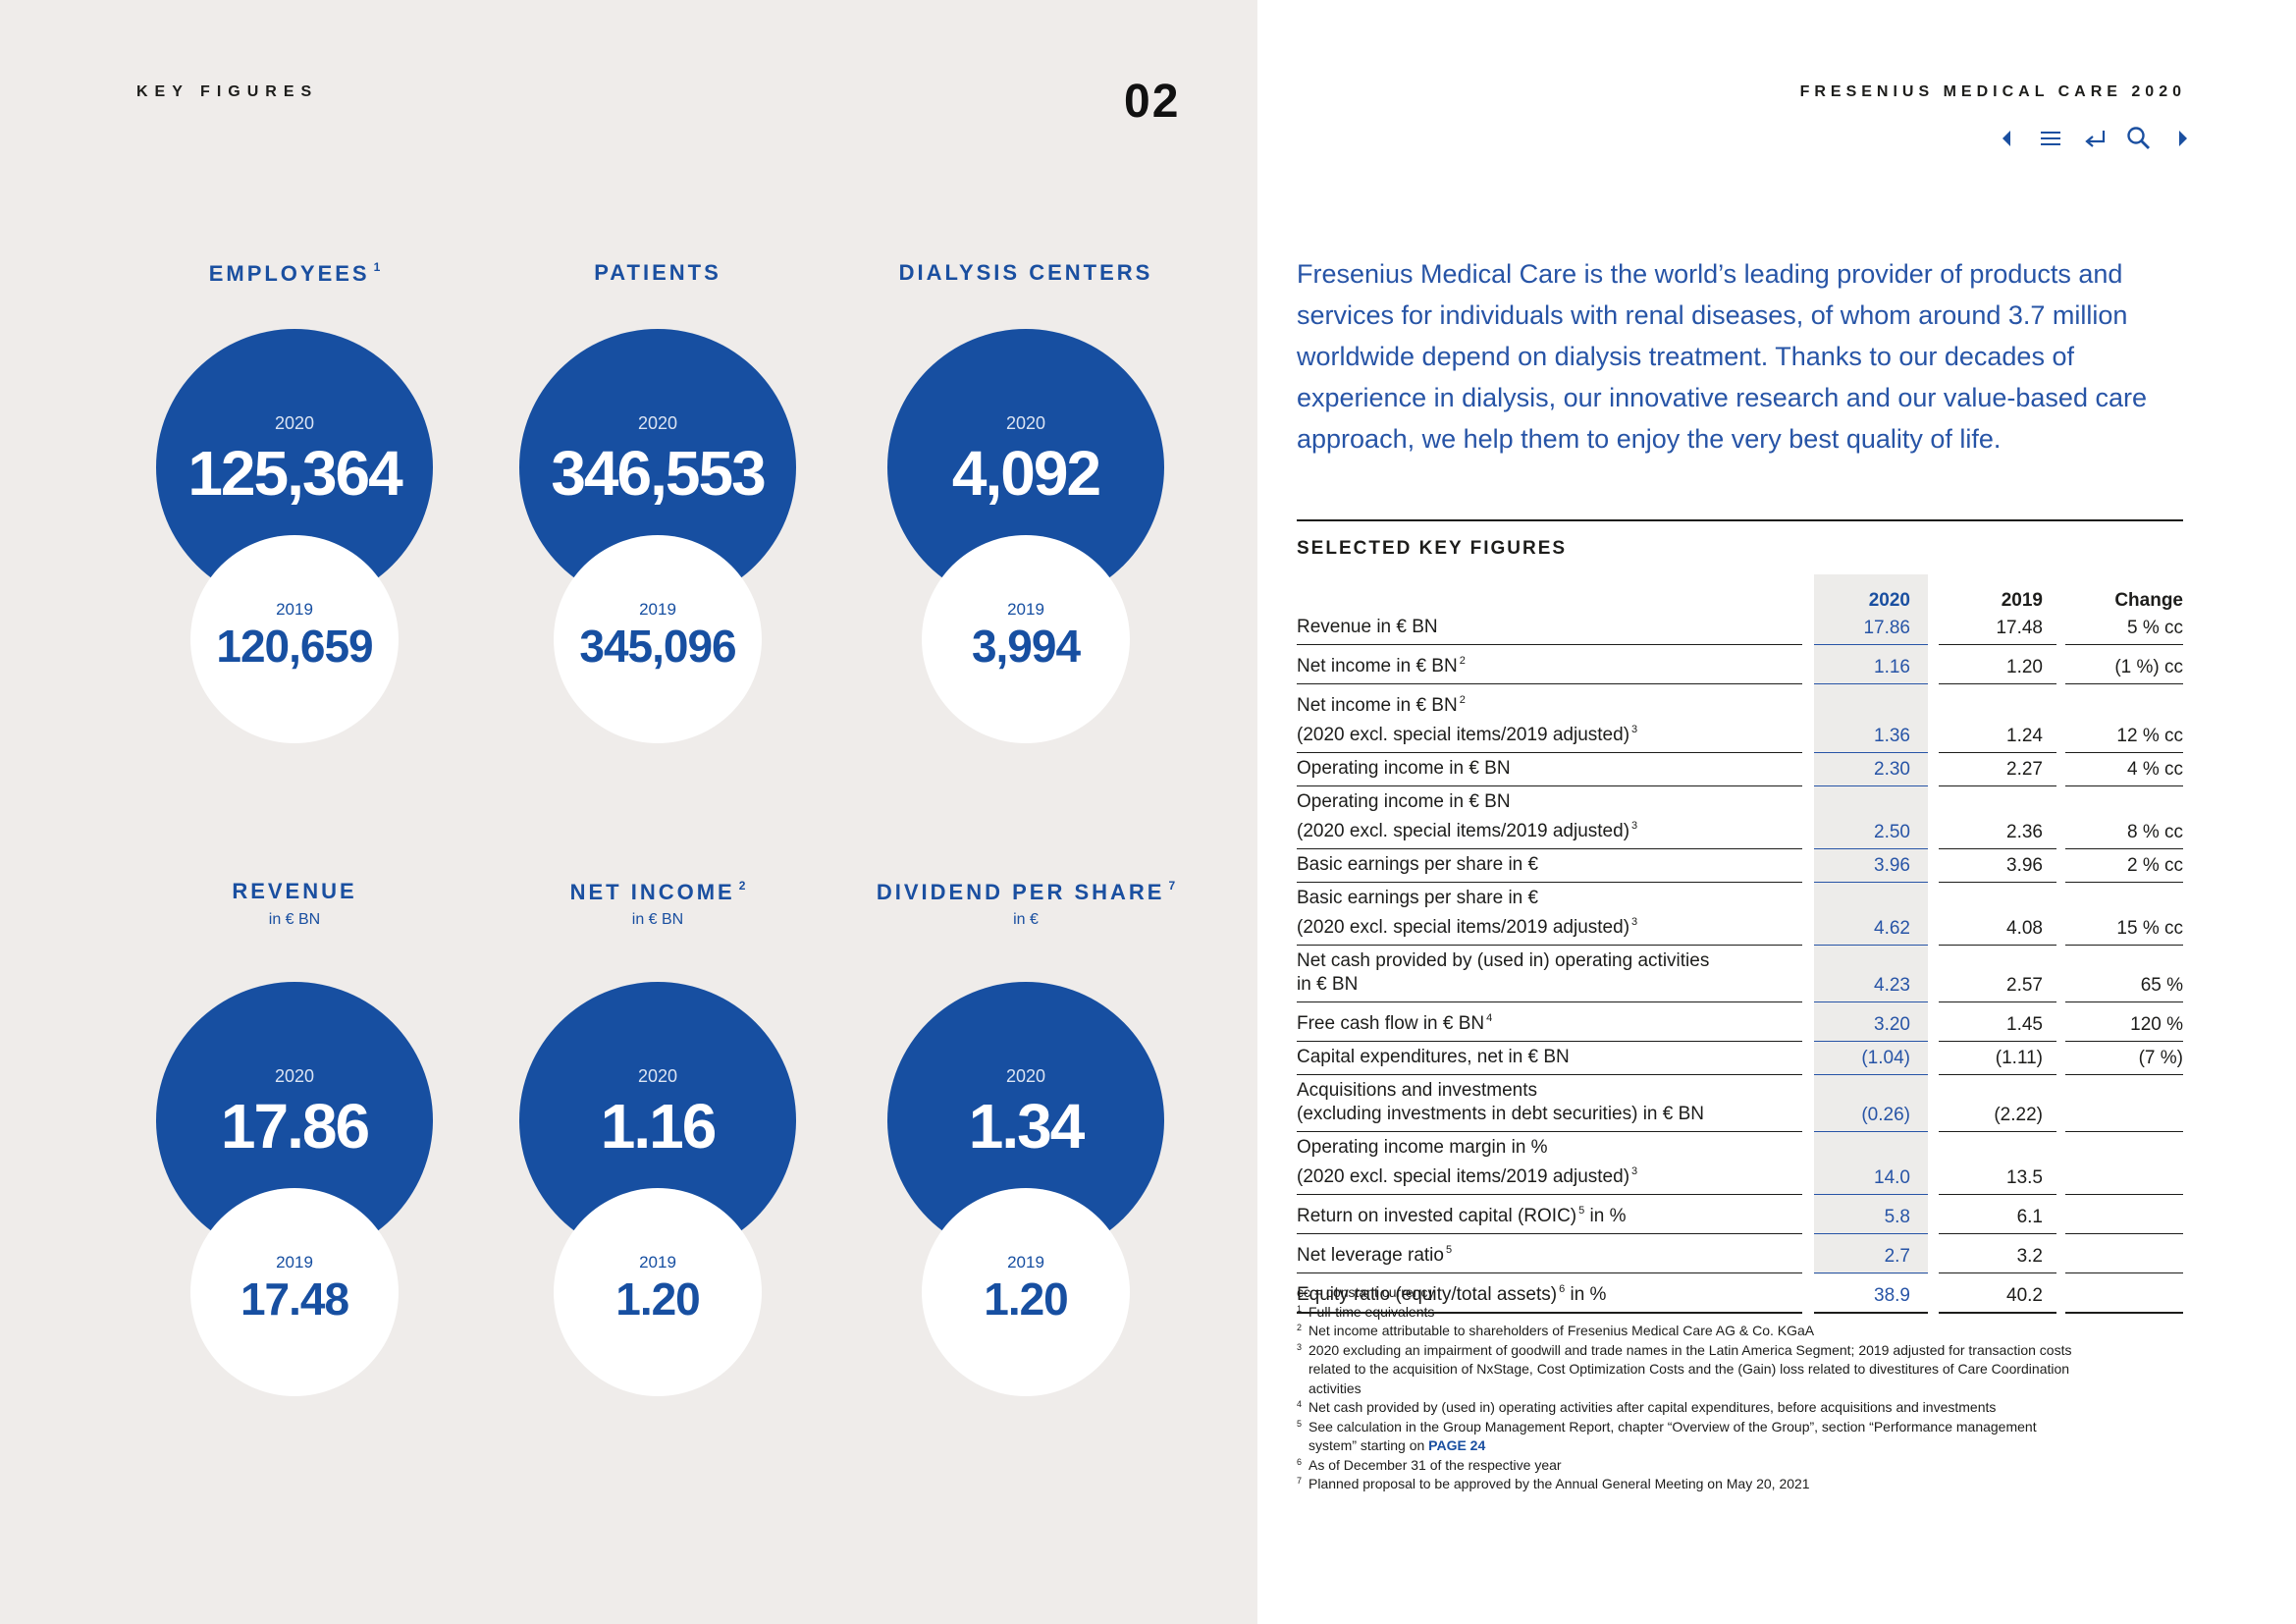  What do you see at coordinates (2124, 769) in the screenshot?
I see `value-change: 4 % cc` at bounding box center [2124, 769].